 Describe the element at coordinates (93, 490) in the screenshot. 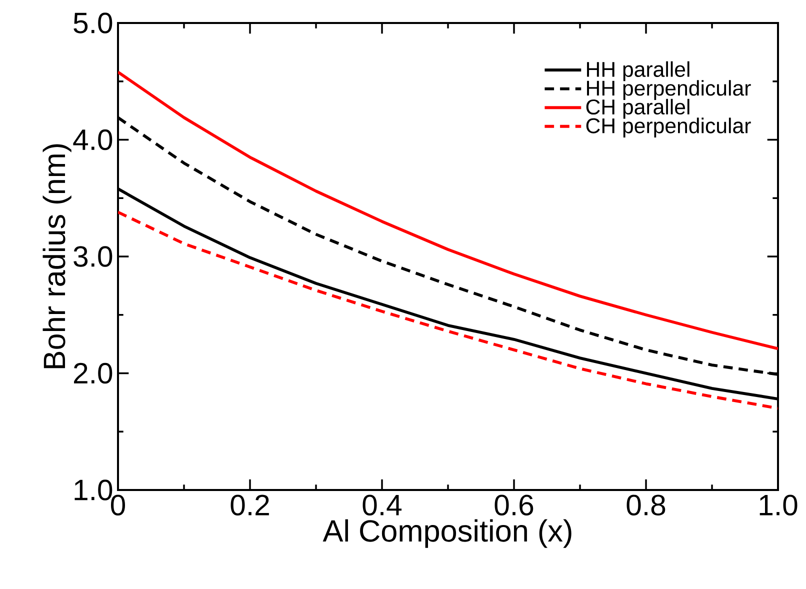

I see `y-tick-label: 1.0` at that location.